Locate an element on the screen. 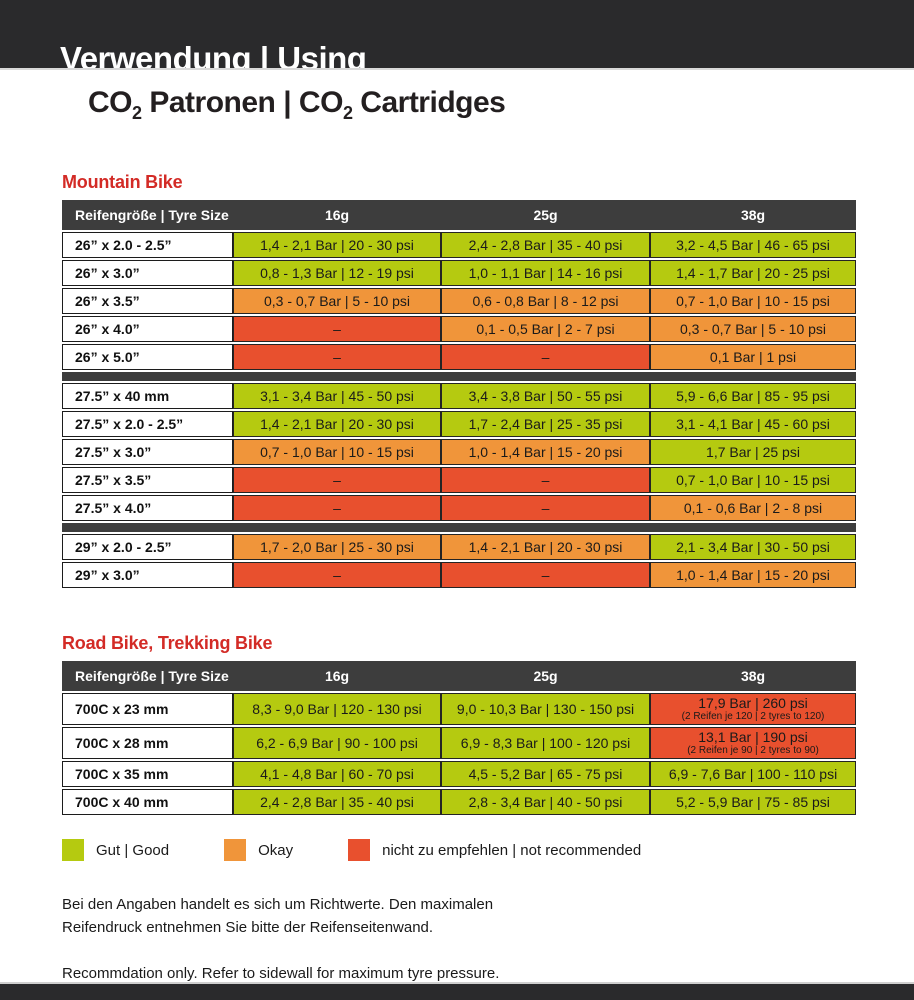 This screenshot has width=914, height=1000. pressure-cell-orange: 0,7 - 1,0 Bar | 10 - 15 psi is located at coordinates (753, 301).